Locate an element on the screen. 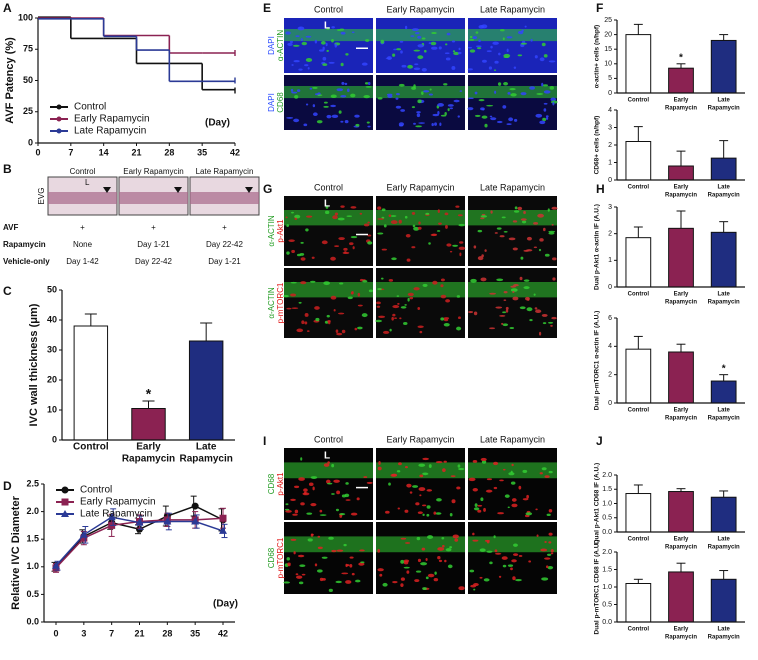 The width and height of the screenshot is (758, 660). y-tick-label: 50 is located at coordinates (52, 289).